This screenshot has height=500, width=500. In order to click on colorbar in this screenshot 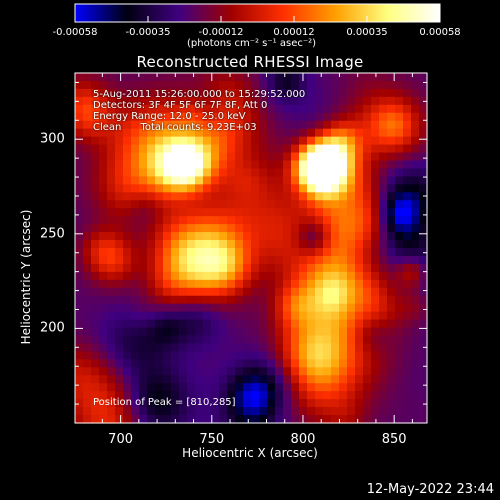, I will do `click(257, 13)`.